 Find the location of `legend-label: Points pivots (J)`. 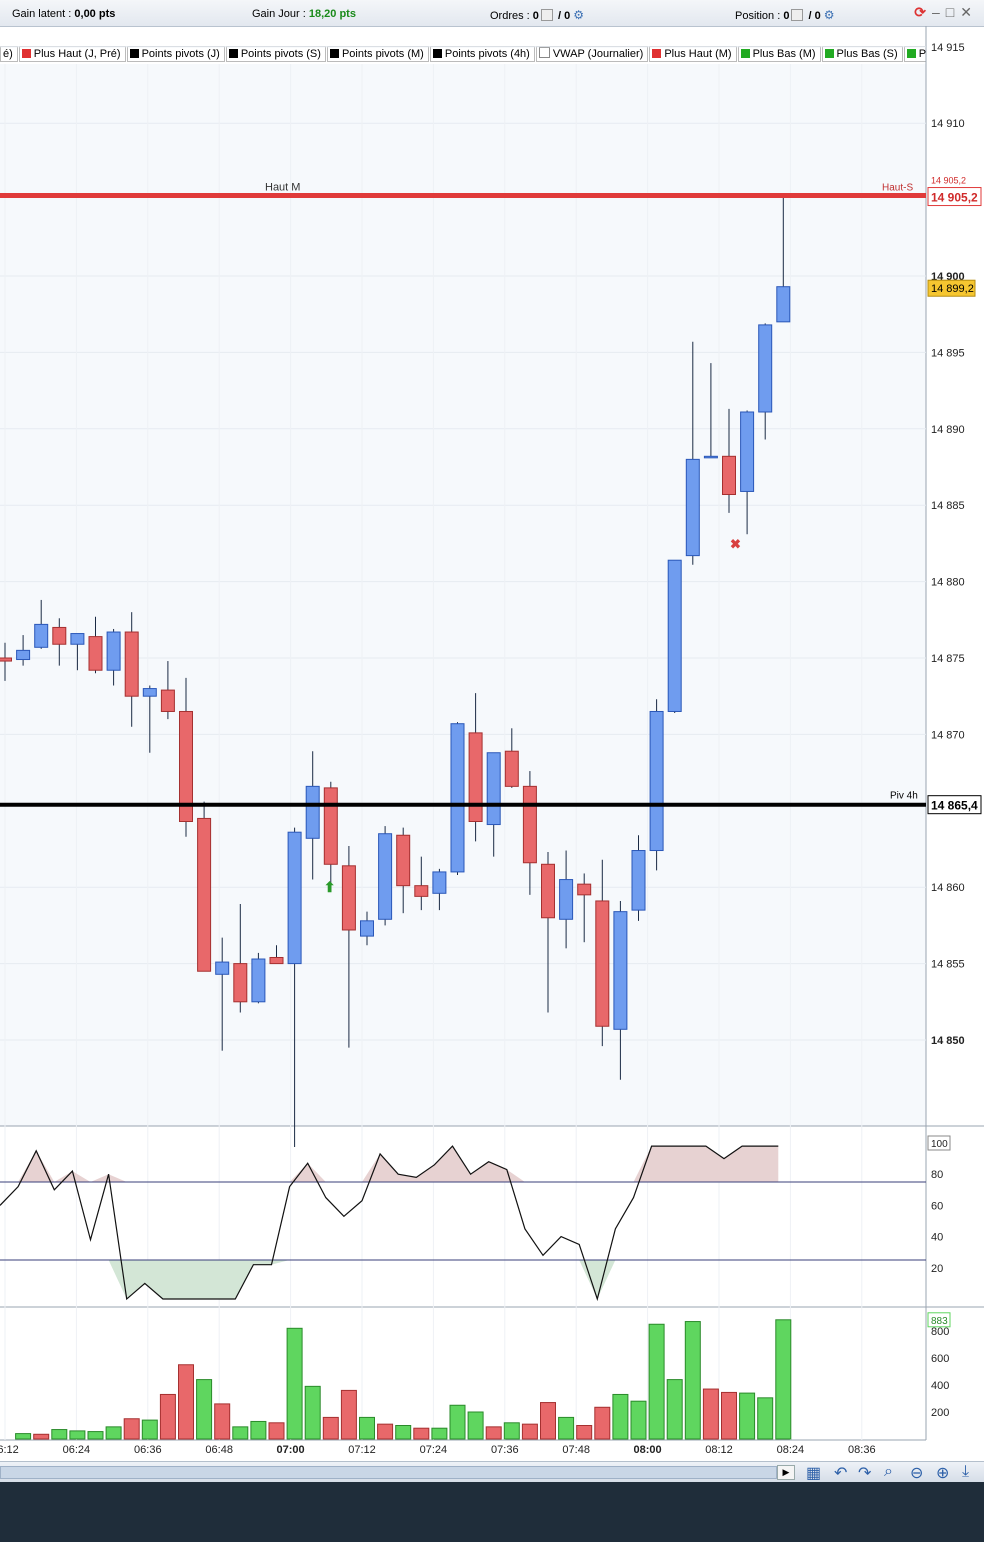

legend-label: Points pivots (J) is located at coordinates (180, 54).